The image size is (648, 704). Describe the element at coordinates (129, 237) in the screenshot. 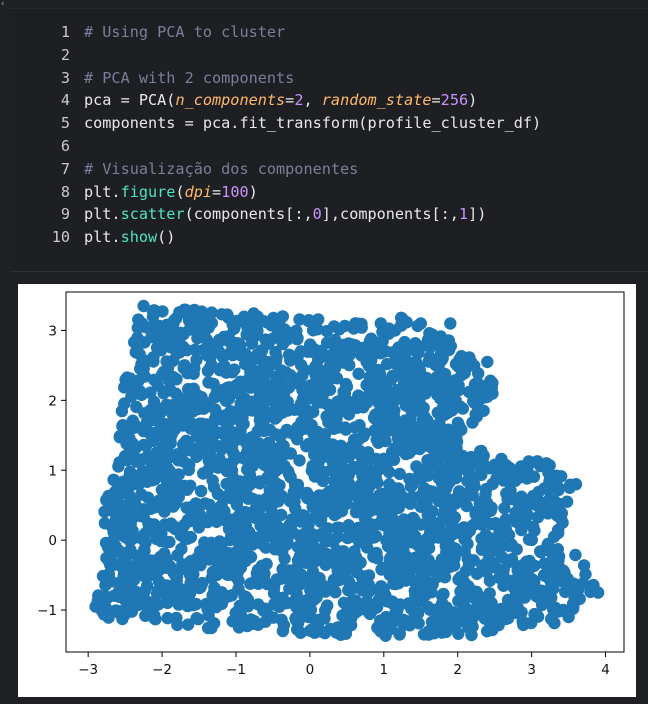

I see `code-line-text: plt.show()` at that location.